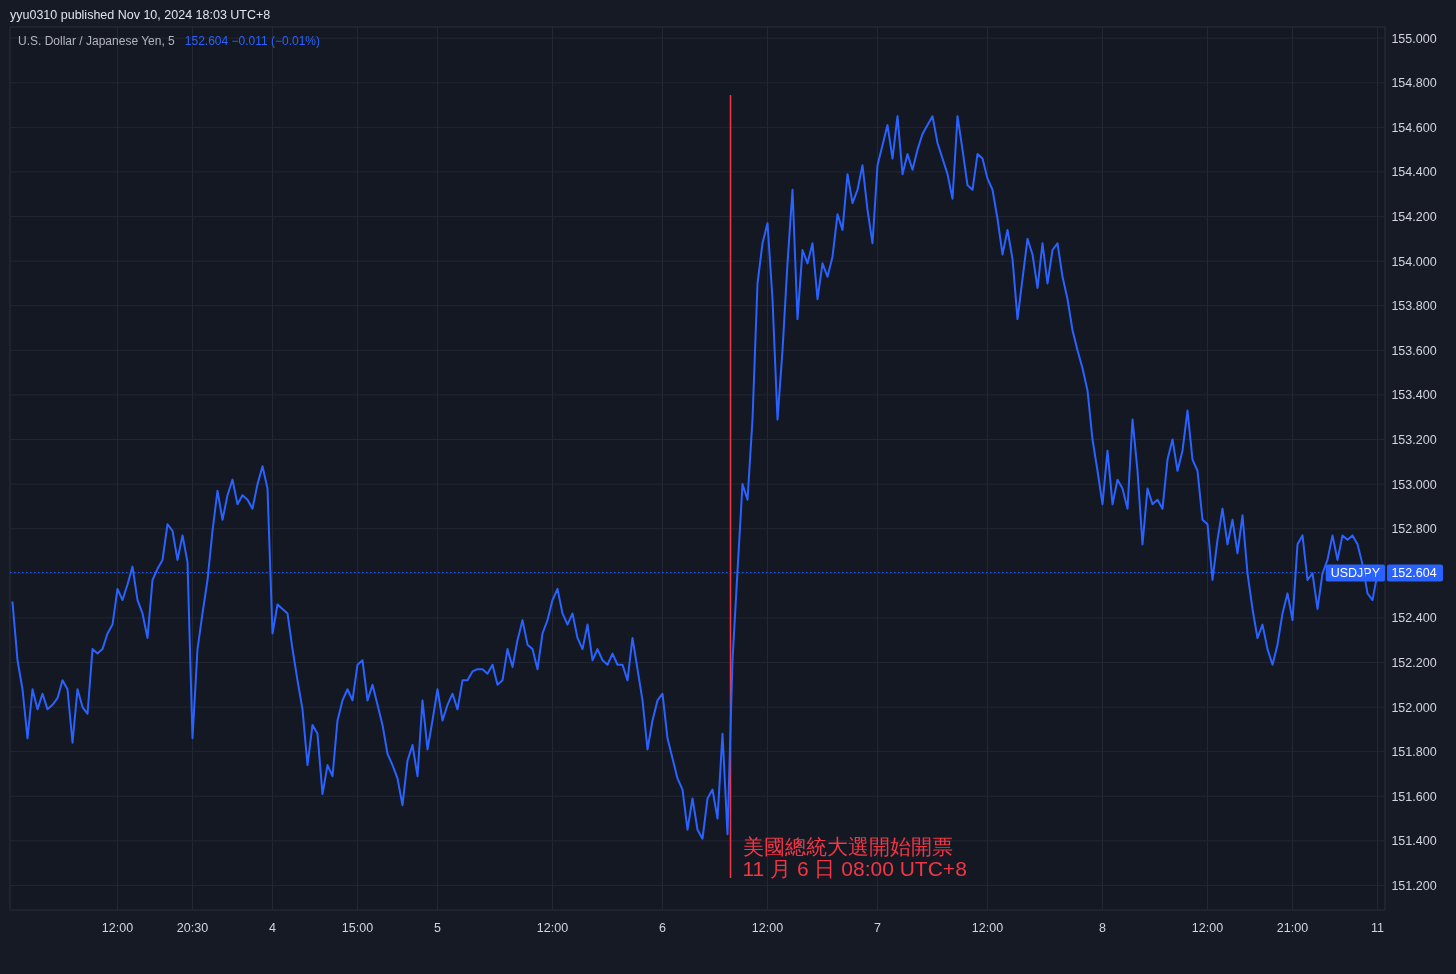  I want to click on y-tick-label: 151.600, so click(1414, 796).